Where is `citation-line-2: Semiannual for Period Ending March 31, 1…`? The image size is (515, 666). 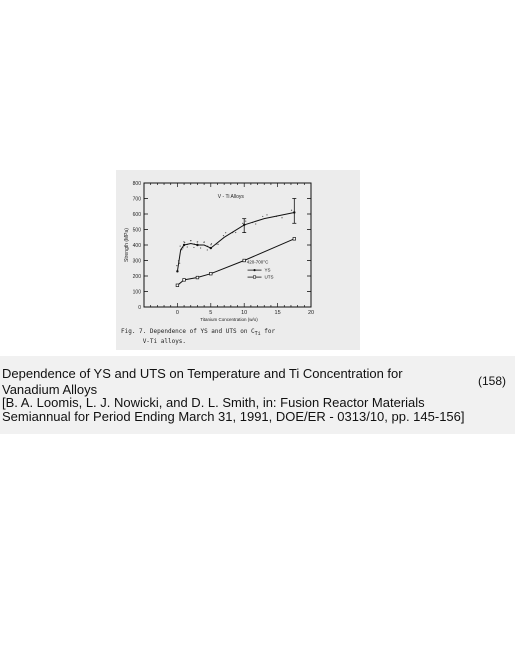 citation-line-2: Semiannual for Period Ending March 31, 1… is located at coordinates (233, 416).